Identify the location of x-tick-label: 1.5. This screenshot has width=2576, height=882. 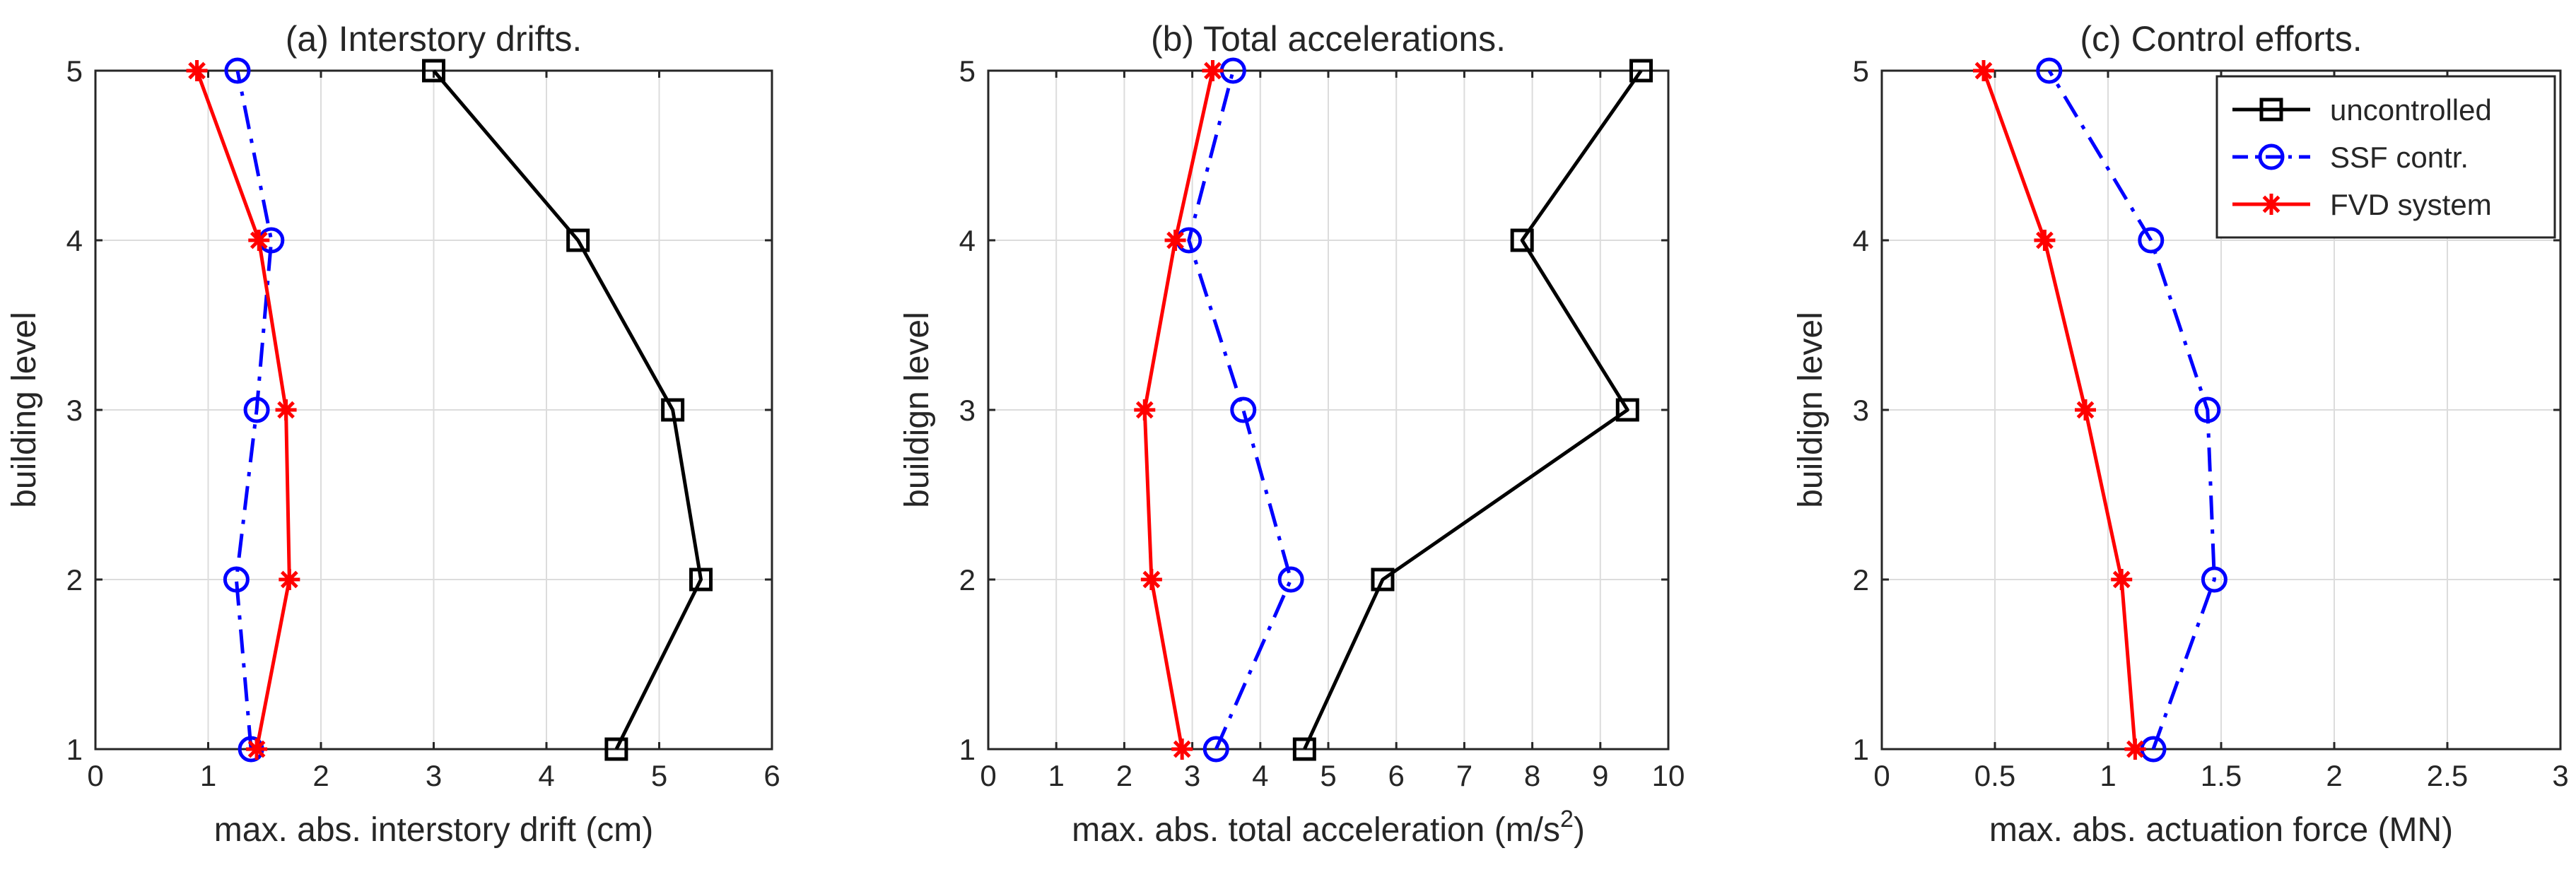
(2222, 775).